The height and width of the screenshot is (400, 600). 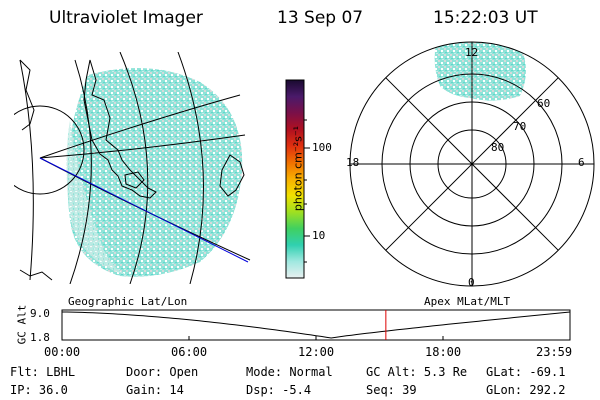 I want to click on gc-alt-info: GC Alt: 5.3 Re, so click(x=416, y=372).